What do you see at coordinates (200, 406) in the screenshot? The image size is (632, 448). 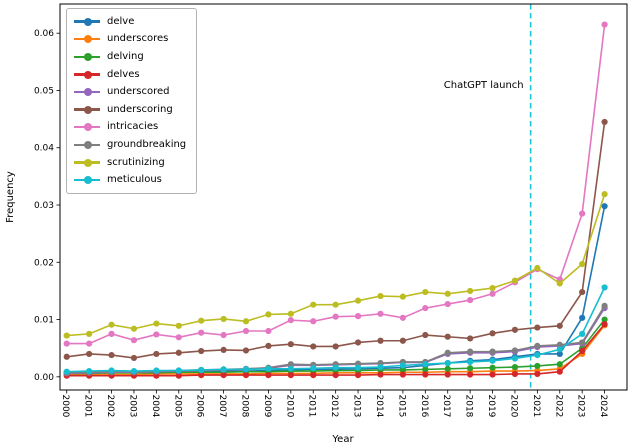 I see `x-tick-label: 2006` at bounding box center [200, 406].